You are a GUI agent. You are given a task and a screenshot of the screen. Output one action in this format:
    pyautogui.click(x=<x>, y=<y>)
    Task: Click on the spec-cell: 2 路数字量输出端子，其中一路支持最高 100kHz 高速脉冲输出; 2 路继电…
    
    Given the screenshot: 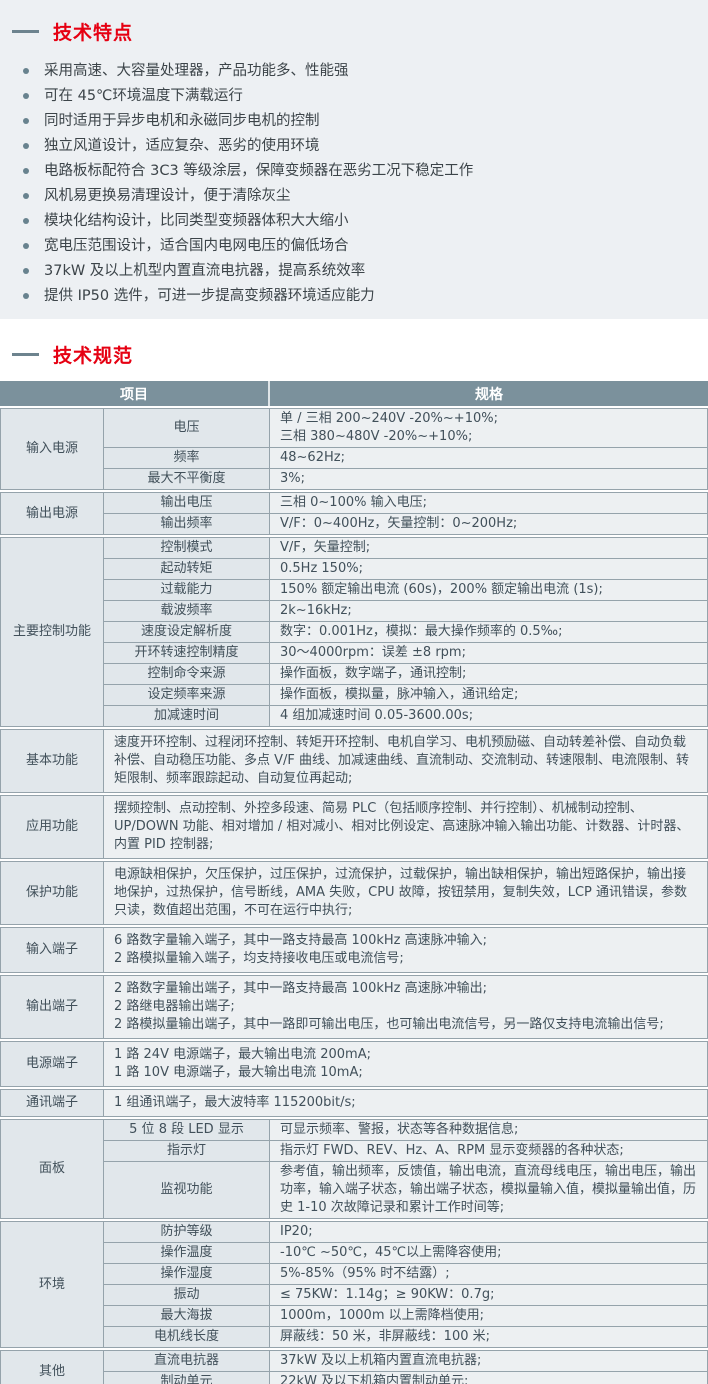 What is the action you would take?
    pyautogui.click(x=405, y=1007)
    